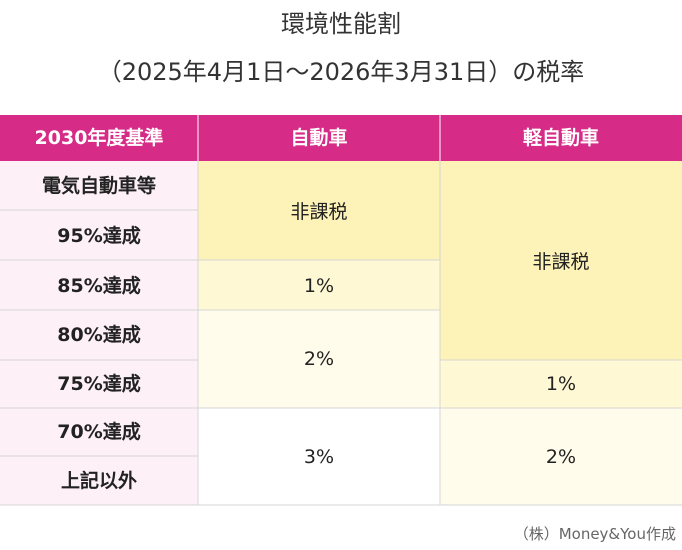  Describe the element at coordinates (318, 137) in the screenshot. I see `column-header: 自動車` at that location.